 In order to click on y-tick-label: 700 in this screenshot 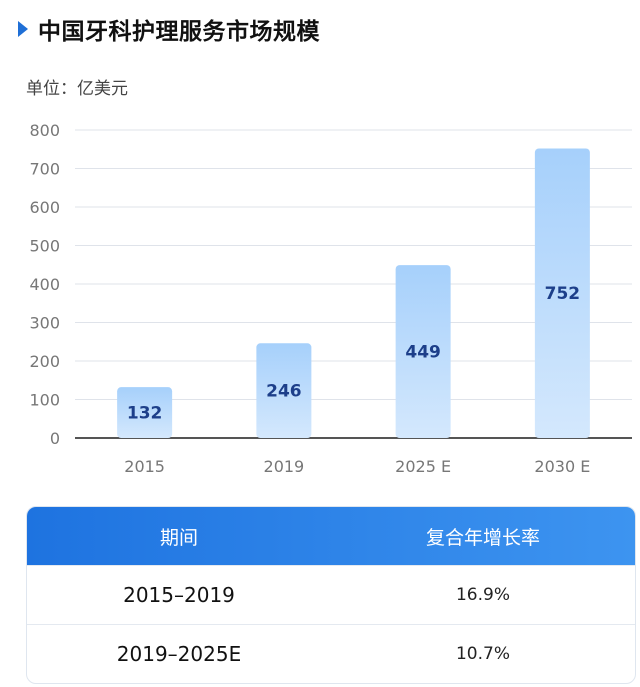, I will do `click(44, 169)`.